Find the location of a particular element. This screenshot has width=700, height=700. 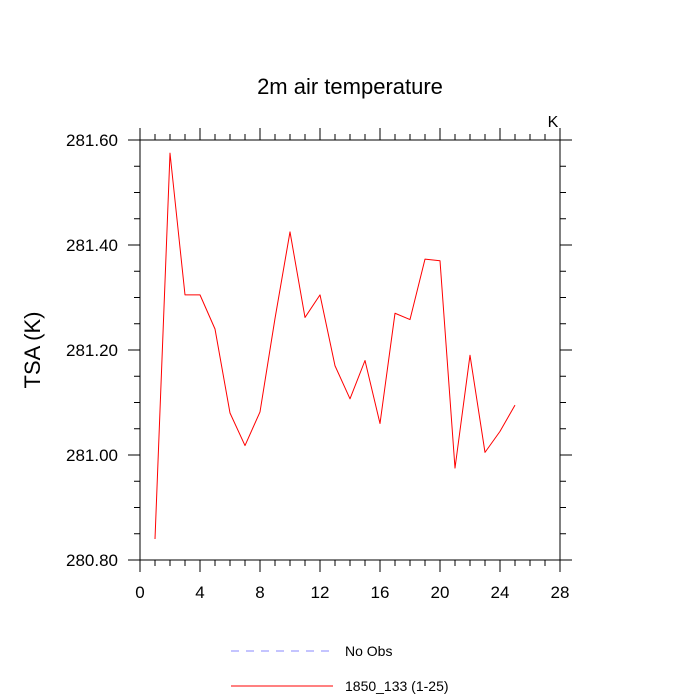

y-tick-labels: 280.80 281.00 281.20 281.40 281.60 is located at coordinates (92, 350).